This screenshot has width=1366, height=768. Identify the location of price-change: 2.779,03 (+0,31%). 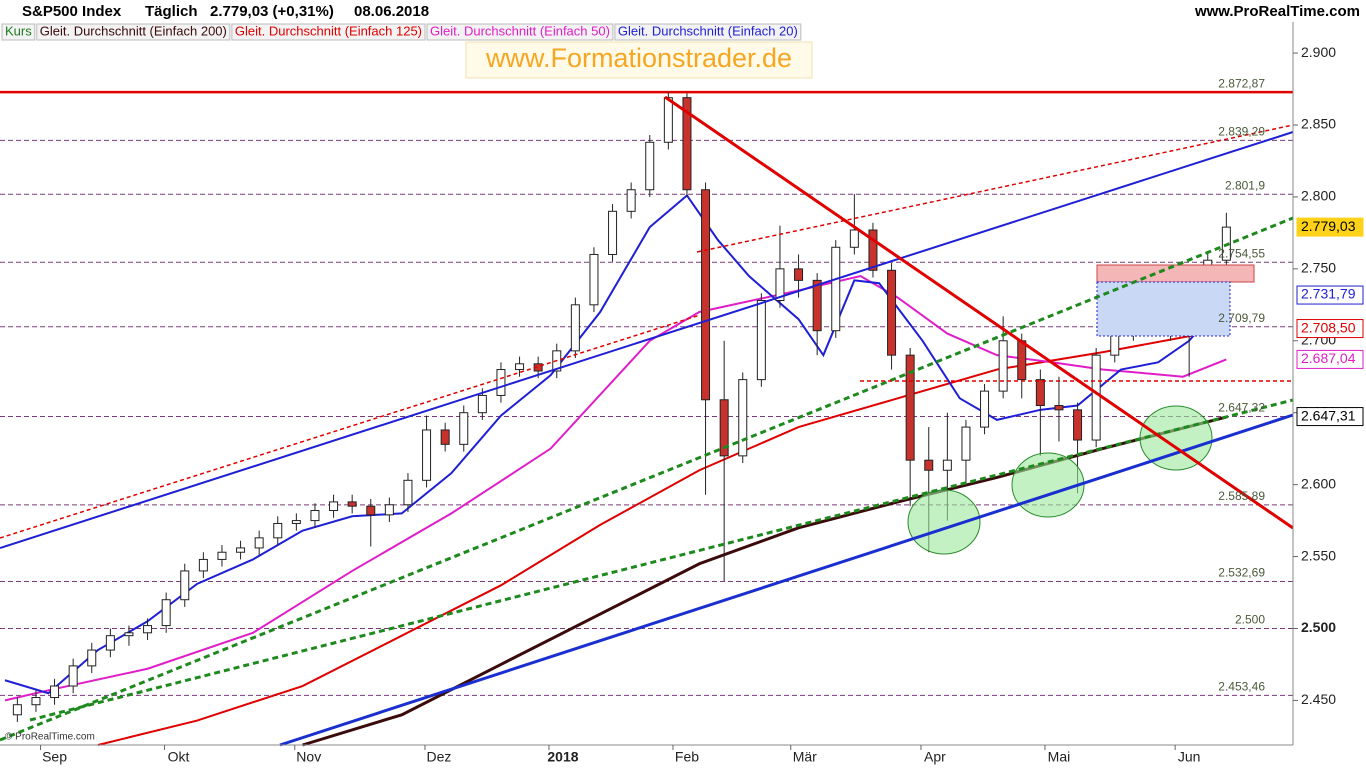
(272, 11).